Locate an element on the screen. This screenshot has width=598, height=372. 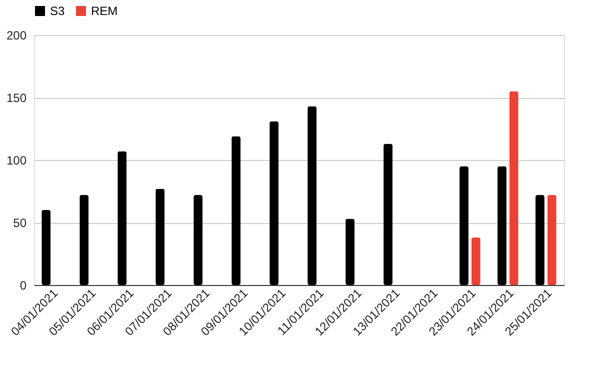
y-tick-label: 0 is located at coordinates (23, 285).